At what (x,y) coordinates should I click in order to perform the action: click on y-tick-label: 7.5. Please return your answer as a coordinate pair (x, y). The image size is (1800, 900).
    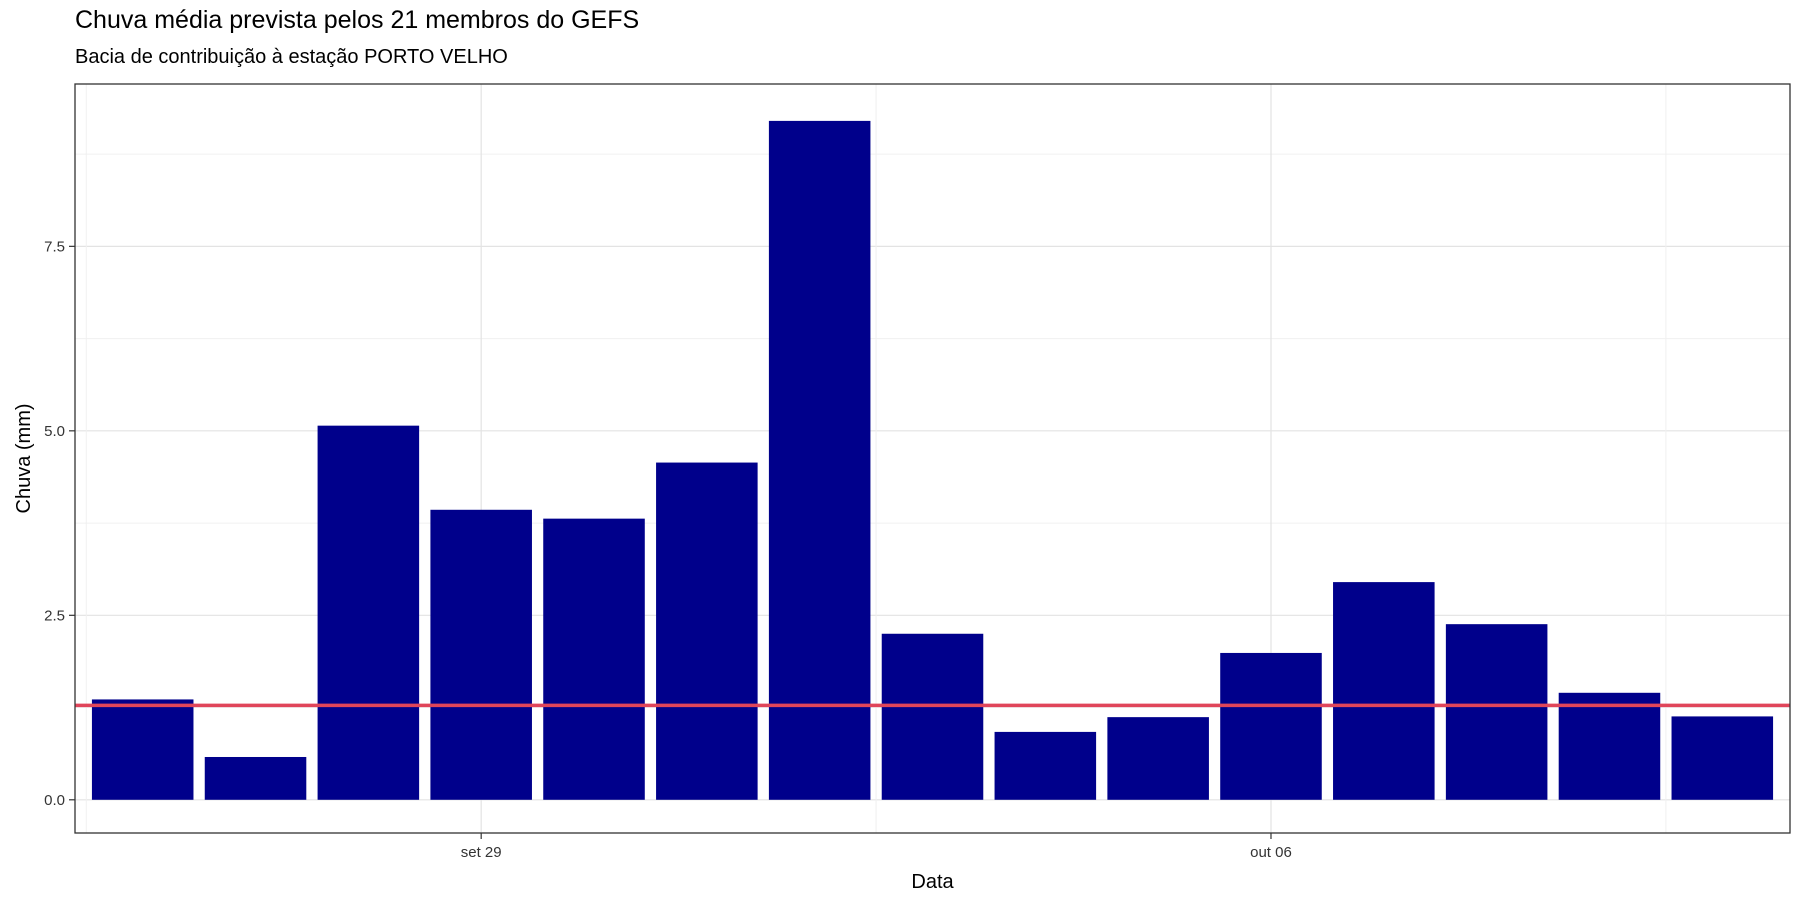
    Looking at the image, I should click on (54, 246).